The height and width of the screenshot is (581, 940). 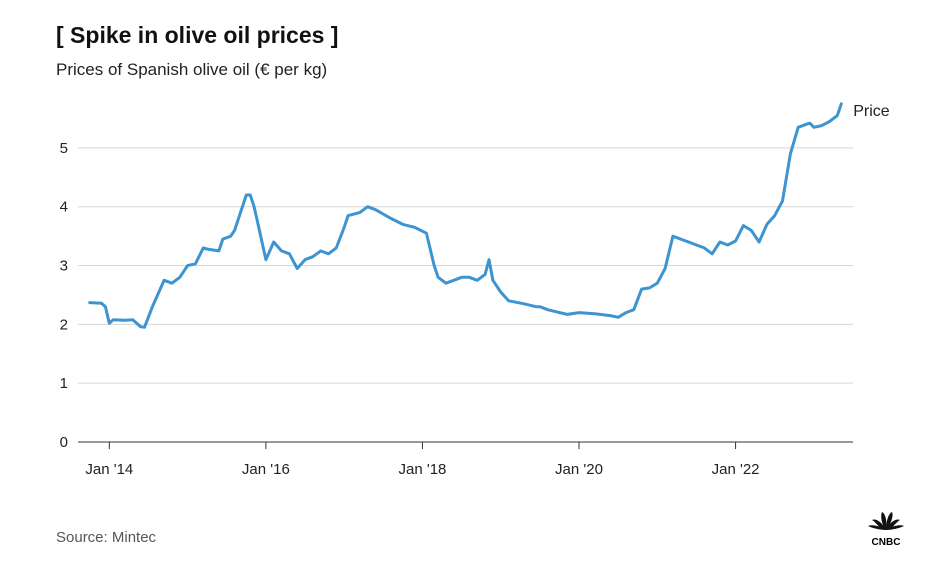 I want to click on y-tick-label: 3, so click(x=64, y=266).